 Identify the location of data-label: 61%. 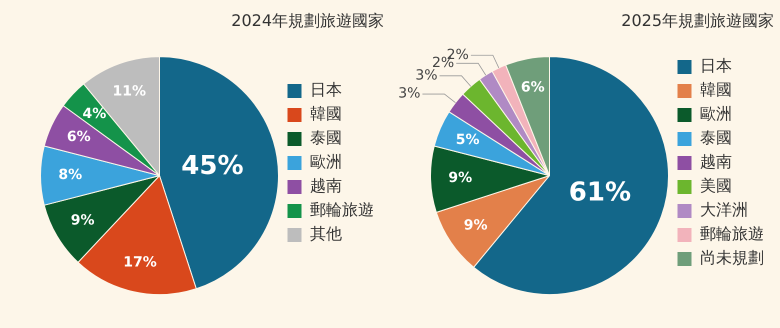
(599, 192).